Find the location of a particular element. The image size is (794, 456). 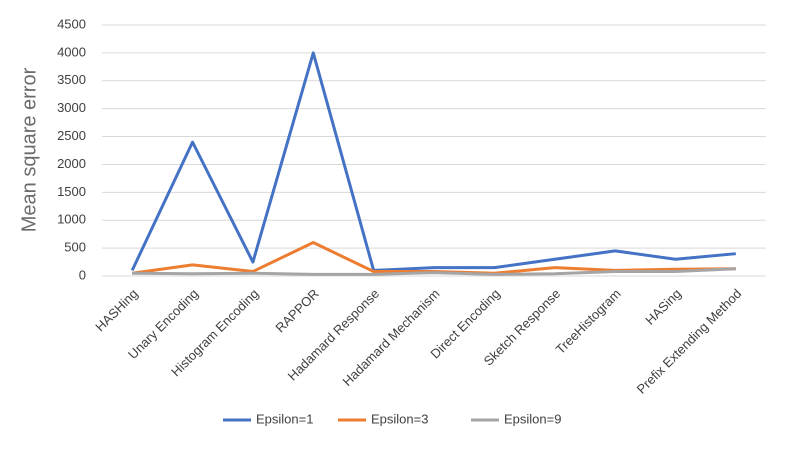

y-tick-label: 4500 is located at coordinates (71, 23).